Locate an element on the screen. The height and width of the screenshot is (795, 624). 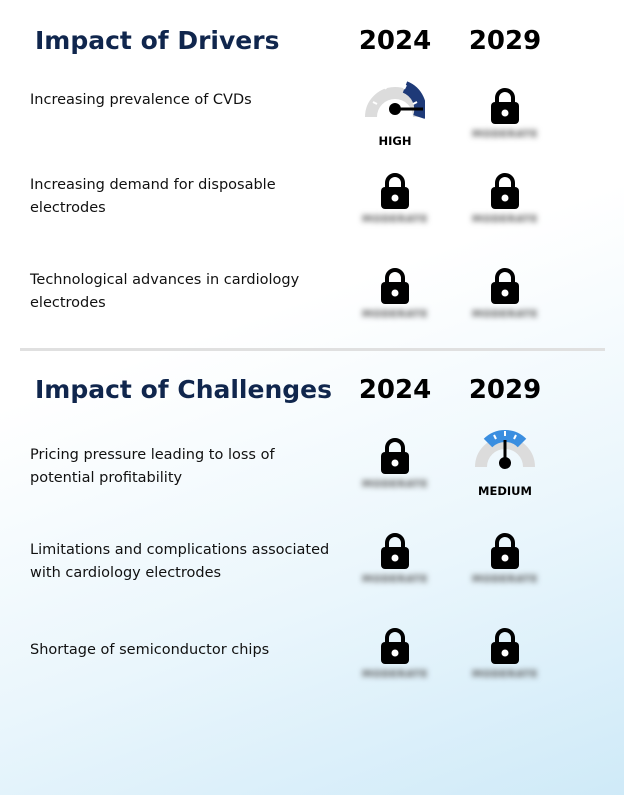
gauge-label-medium: MEDIUM is located at coordinates (505, 491).